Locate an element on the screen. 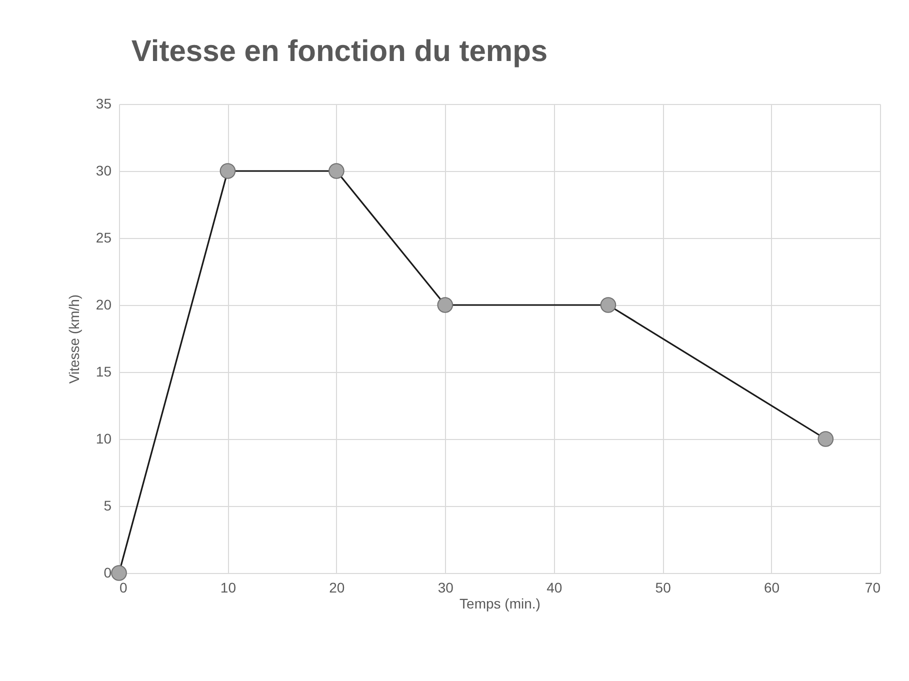  y-tick-label: 10 is located at coordinates (104, 438).